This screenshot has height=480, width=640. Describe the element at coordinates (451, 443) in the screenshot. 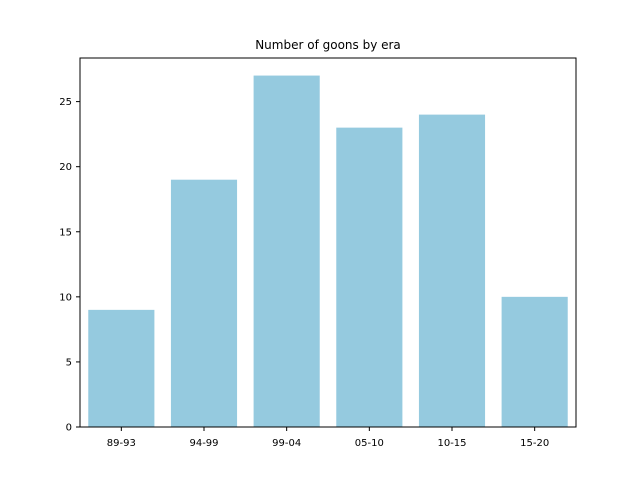

I see `x-tick-label: 10-15` at that location.